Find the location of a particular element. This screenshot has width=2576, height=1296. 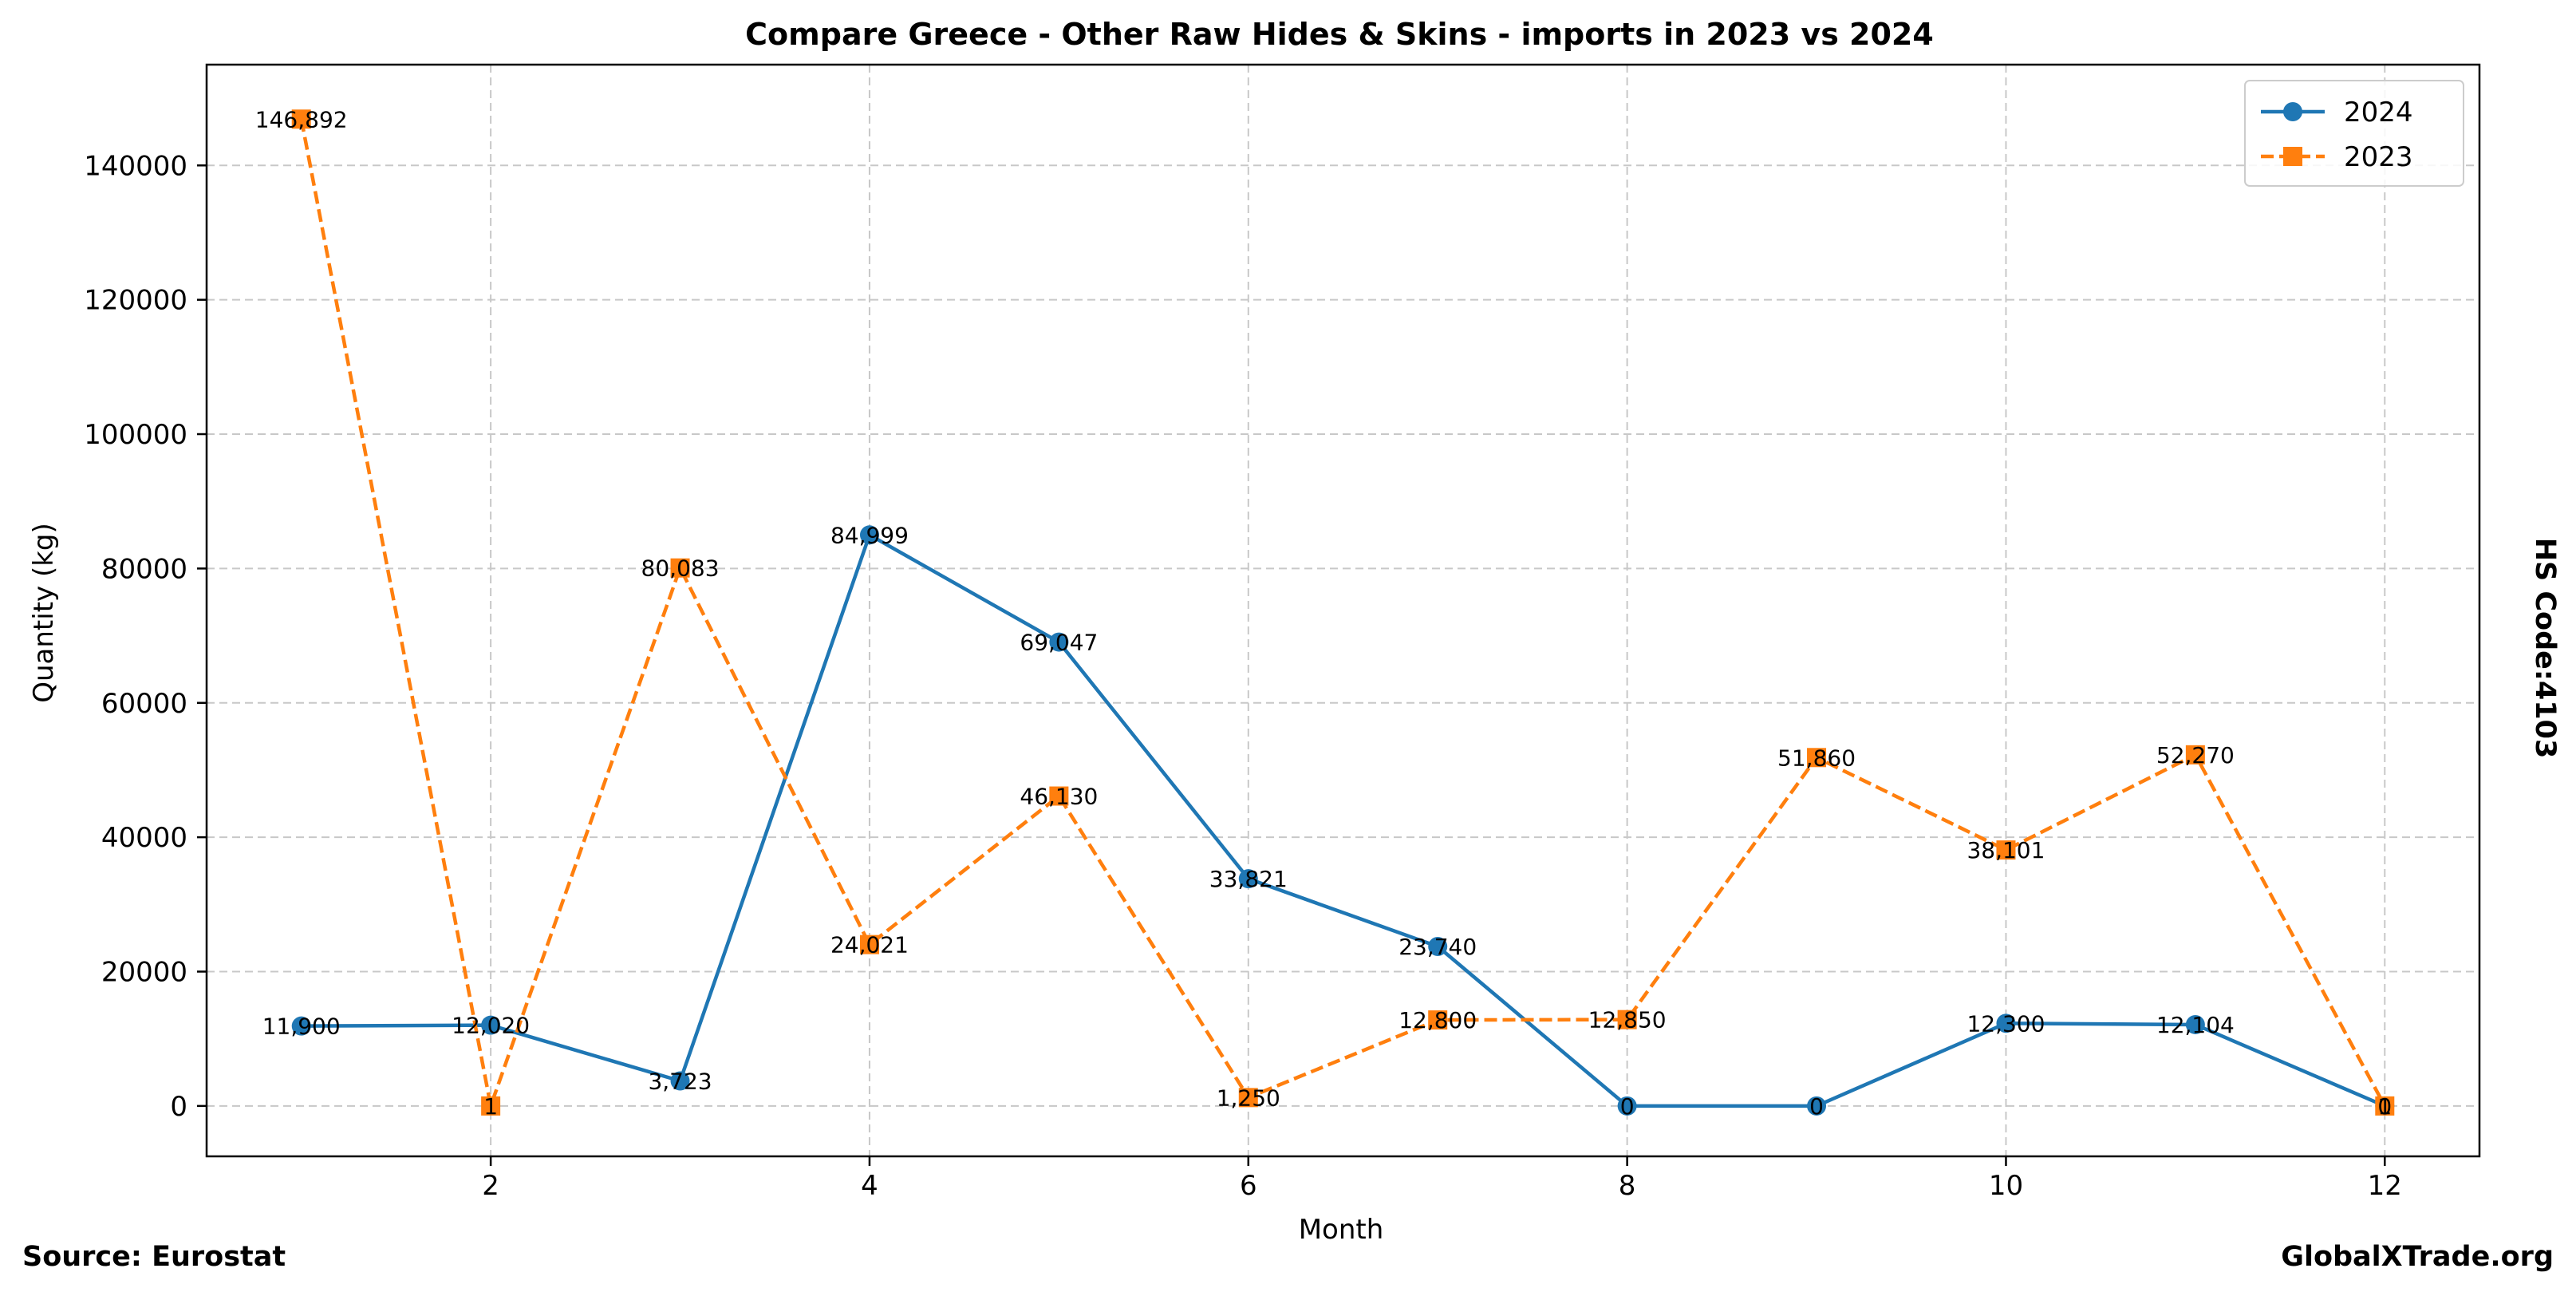

series-2024-data-label: 69,047 is located at coordinates (1059, 643).